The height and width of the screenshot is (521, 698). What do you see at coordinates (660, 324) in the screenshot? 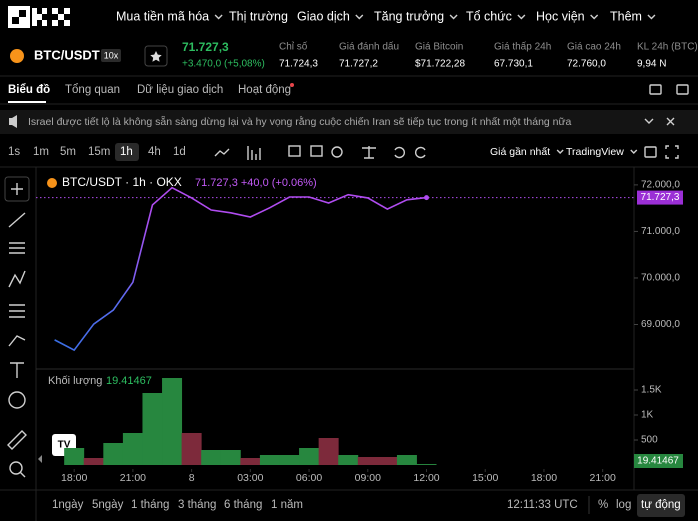
I see `y-tick-label: 69.000,0` at bounding box center [660, 324].